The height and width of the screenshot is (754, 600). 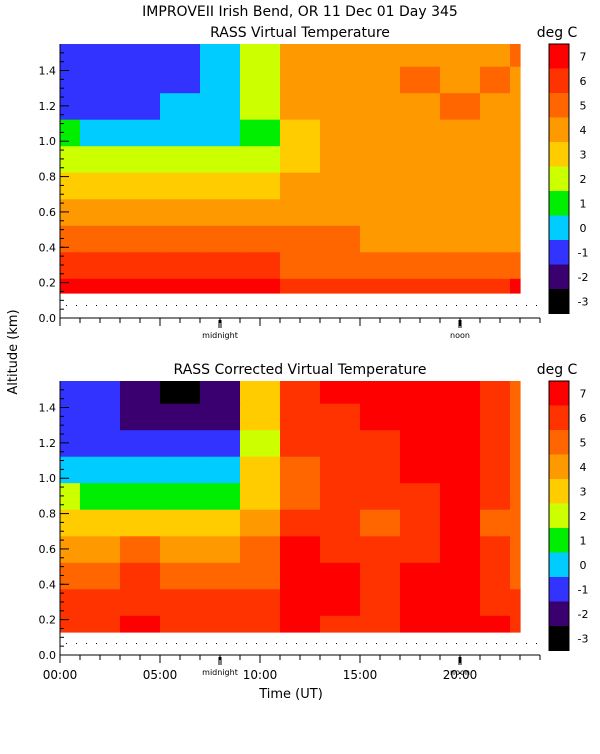 What do you see at coordinates (60, 675) in the screenshot?
I see `x-tick-label: 00:00` at bounding box center [60, 675].